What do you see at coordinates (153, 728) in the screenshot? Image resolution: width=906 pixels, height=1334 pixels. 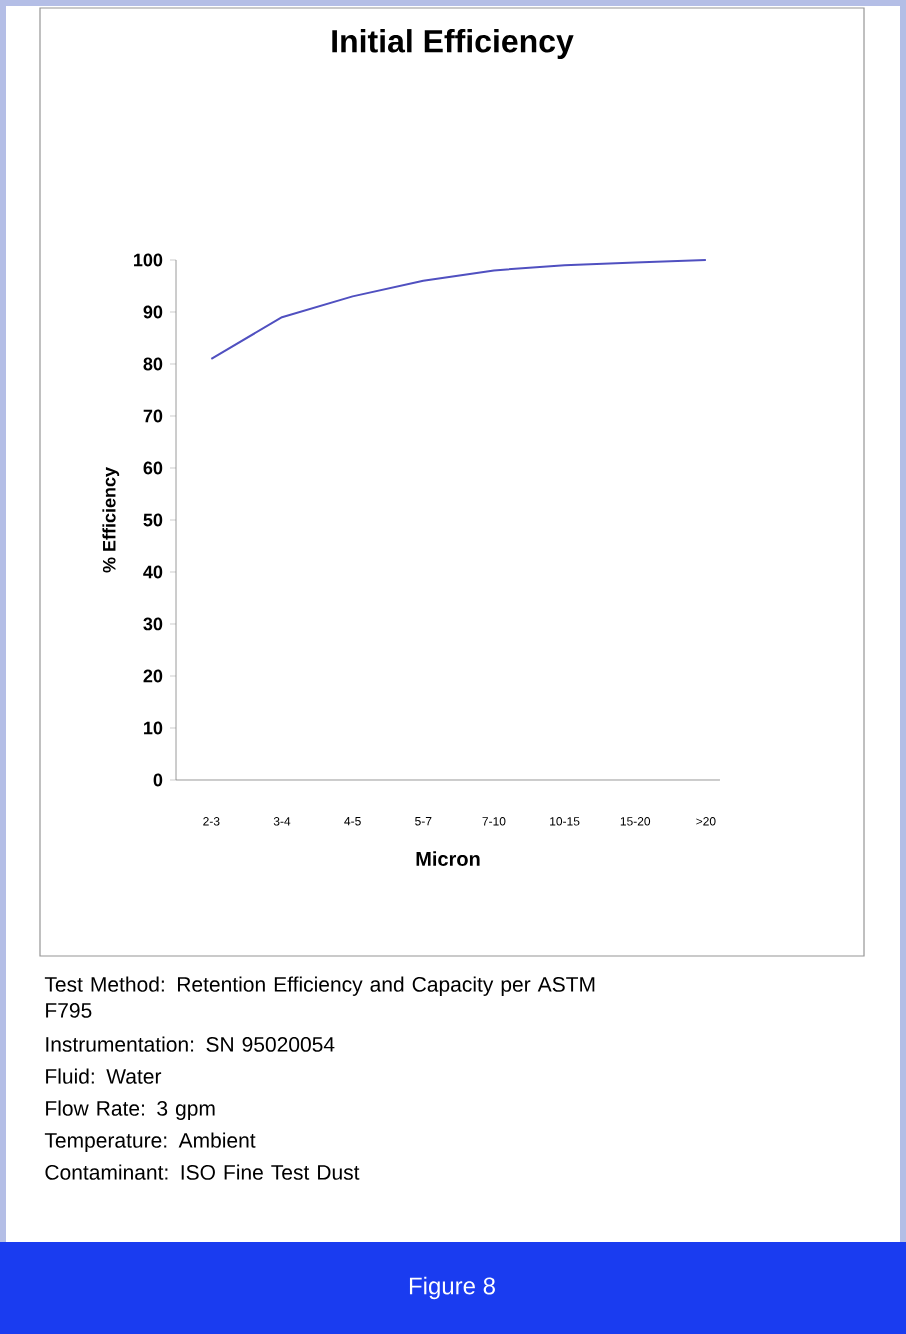 I see `y-tick-label: 10` at bounding box center [153, 728].